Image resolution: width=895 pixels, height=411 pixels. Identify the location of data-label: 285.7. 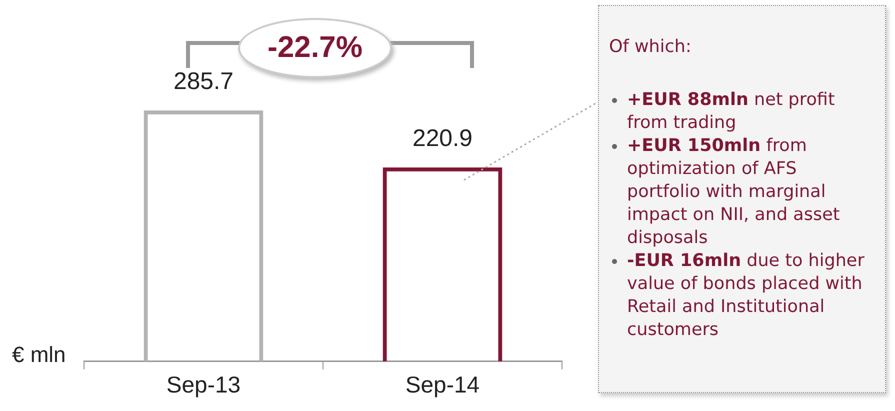
(203, 82).